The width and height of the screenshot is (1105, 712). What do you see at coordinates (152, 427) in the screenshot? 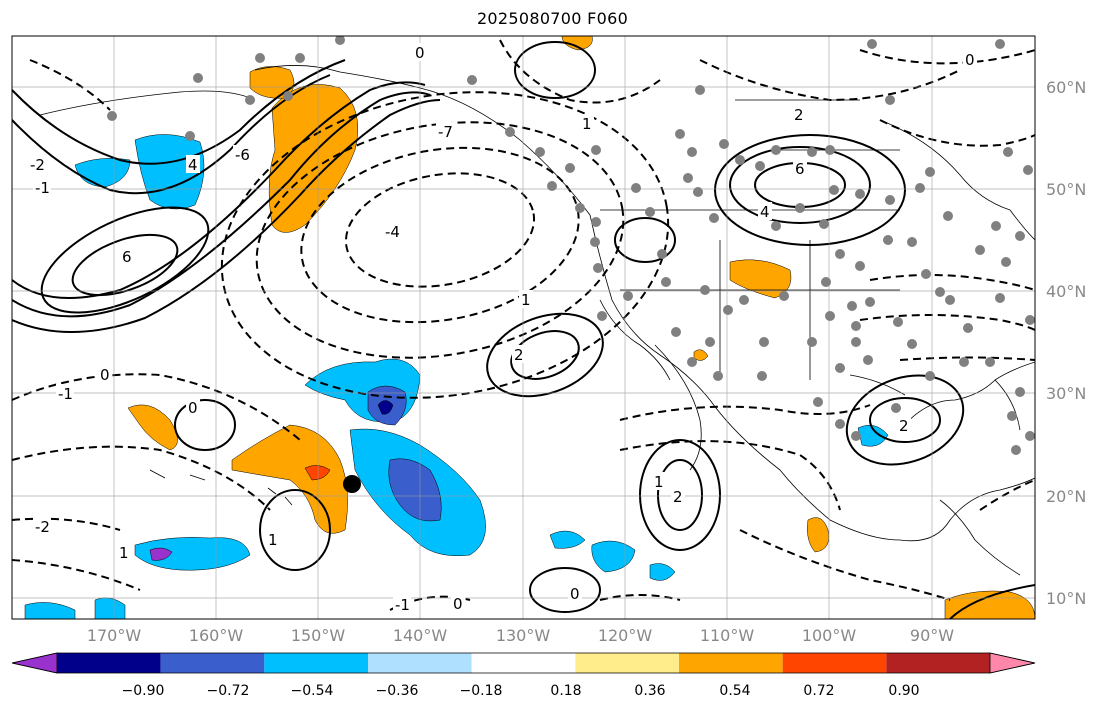
I see `shade-orange-west` at bounding box center [152, 427].